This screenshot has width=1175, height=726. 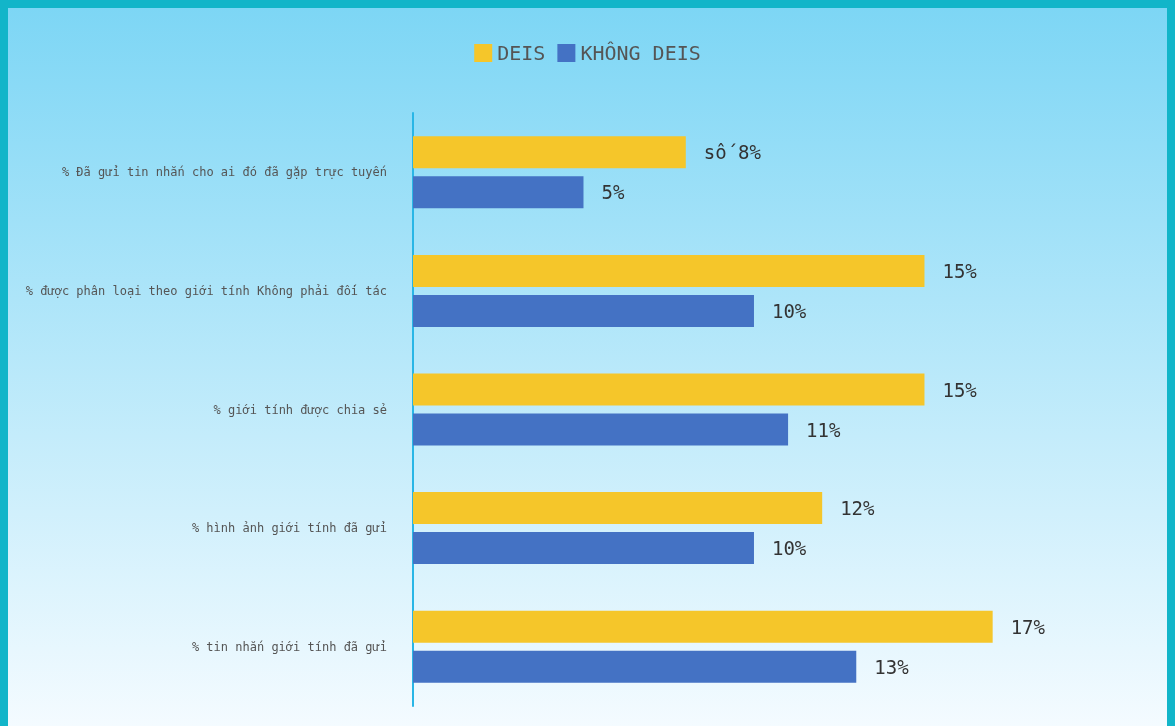 What do you see at coordinates (732, 152) in the screenshot?
I see `data-label: số 8%` at bounding box center [732, 152].